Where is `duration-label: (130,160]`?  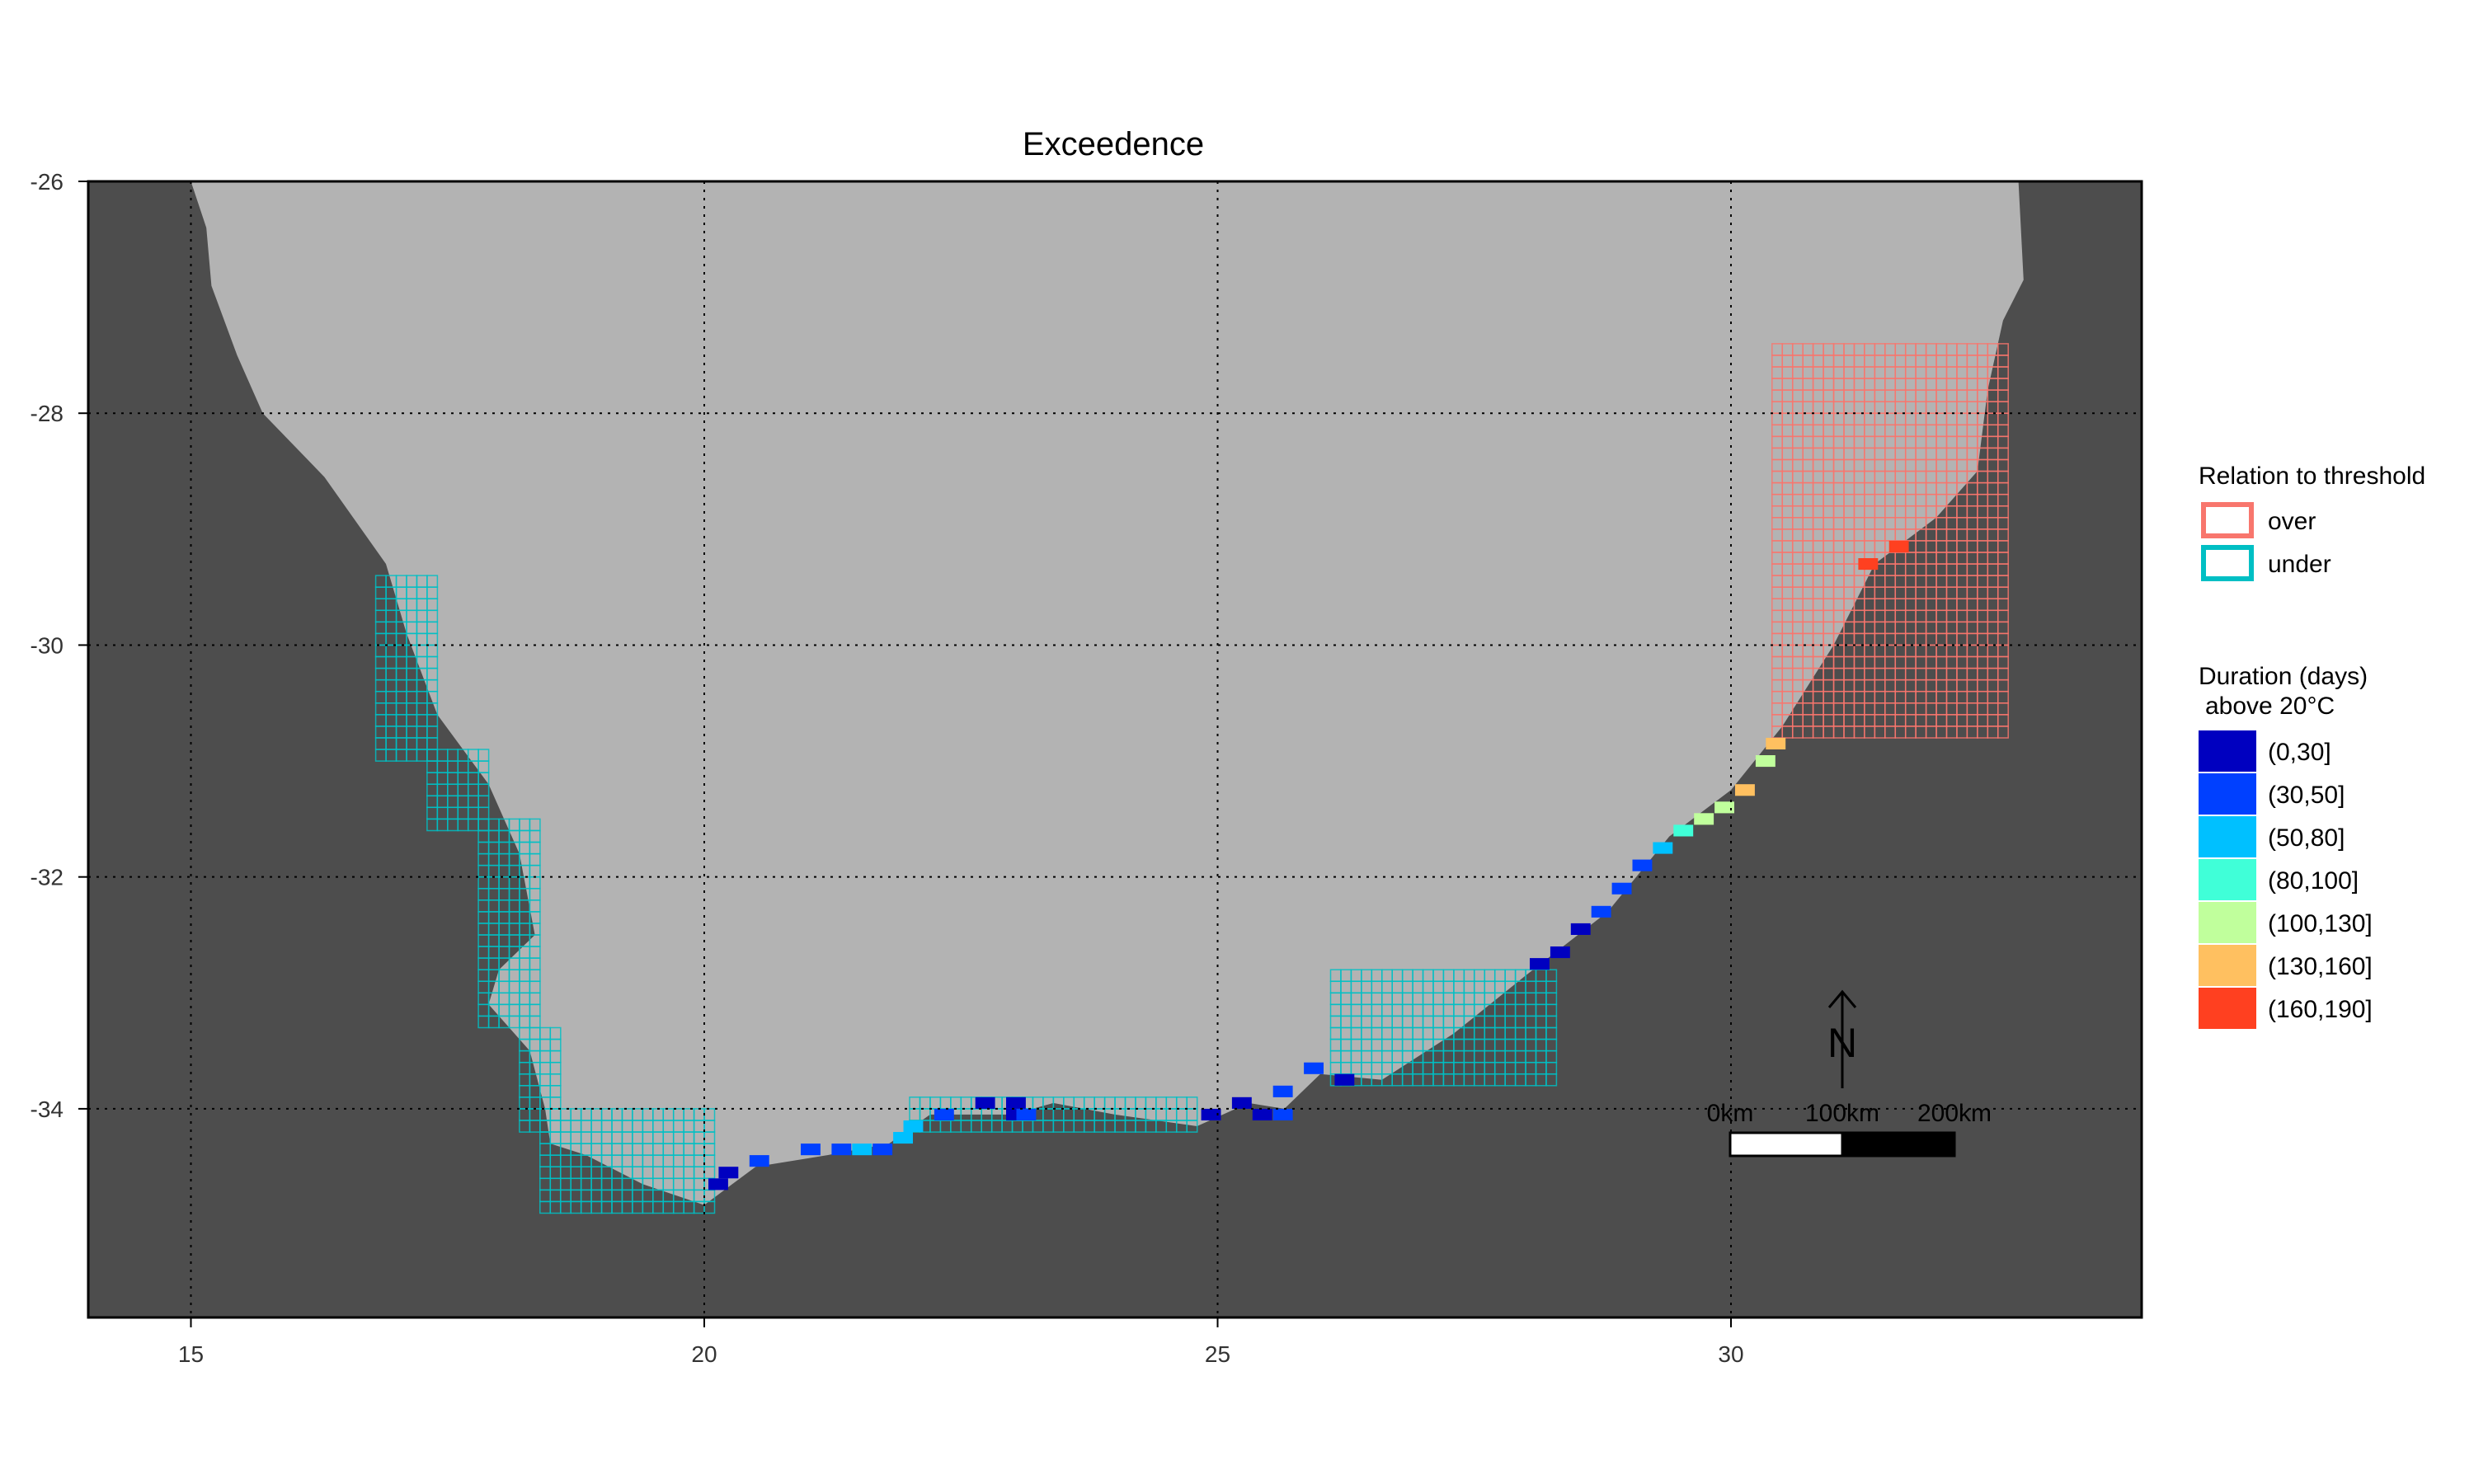
duration-label: (130,160] is located at coordinates (2320, 966).